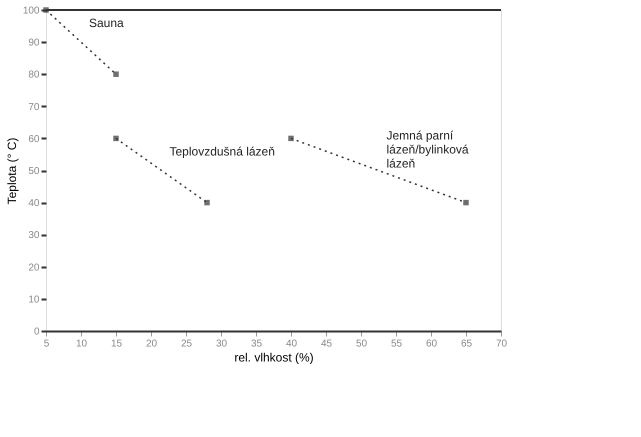 Image resolution: width=641 pixels, height=437 pixels. Describe the element at coordinates (106, 23) in the screenshot. I see `series-label: Sauna` at that location.